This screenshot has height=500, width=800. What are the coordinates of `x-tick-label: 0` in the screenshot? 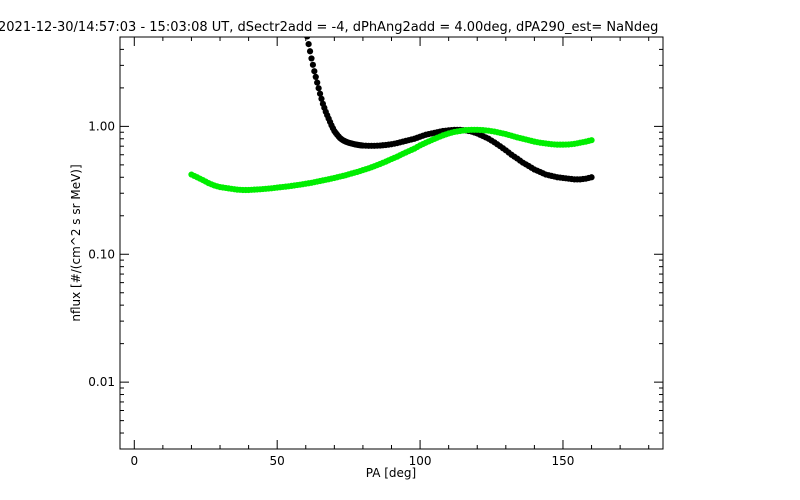 It's located at (134, 461).